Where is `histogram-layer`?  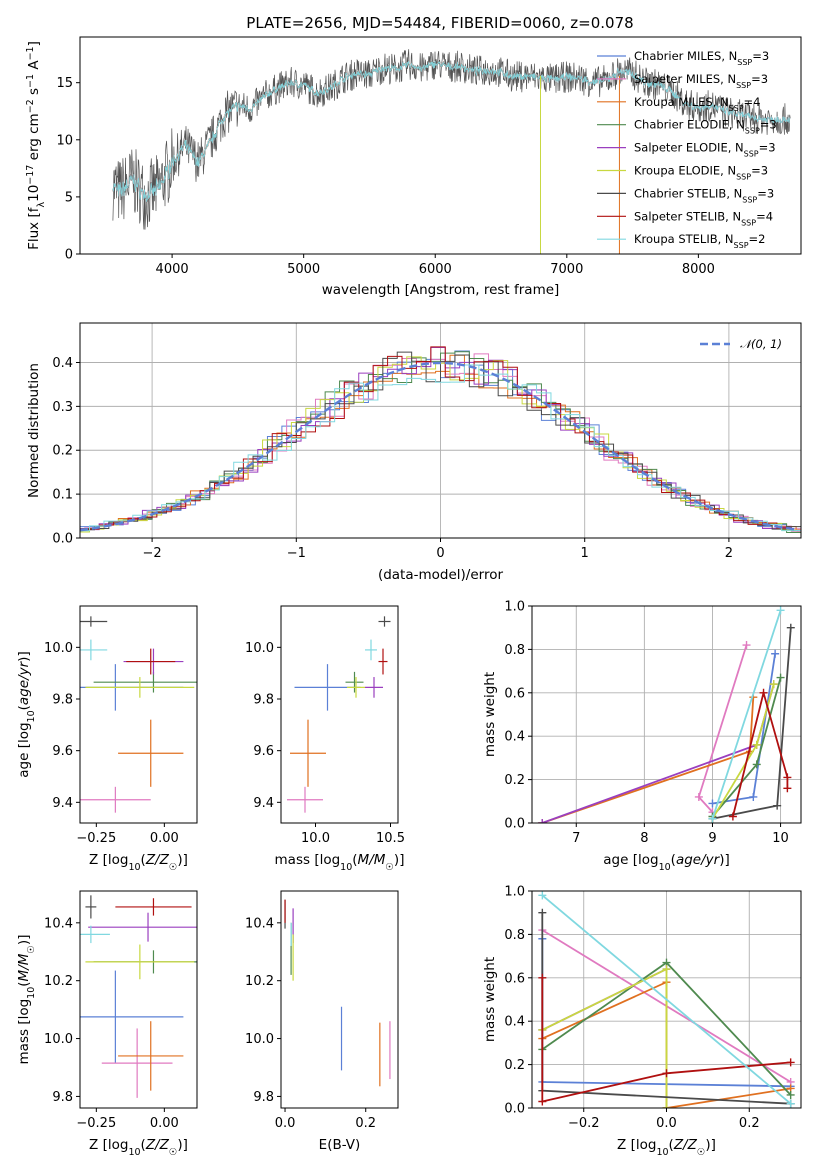 histogram-layer is located at coordinates (440, 440).